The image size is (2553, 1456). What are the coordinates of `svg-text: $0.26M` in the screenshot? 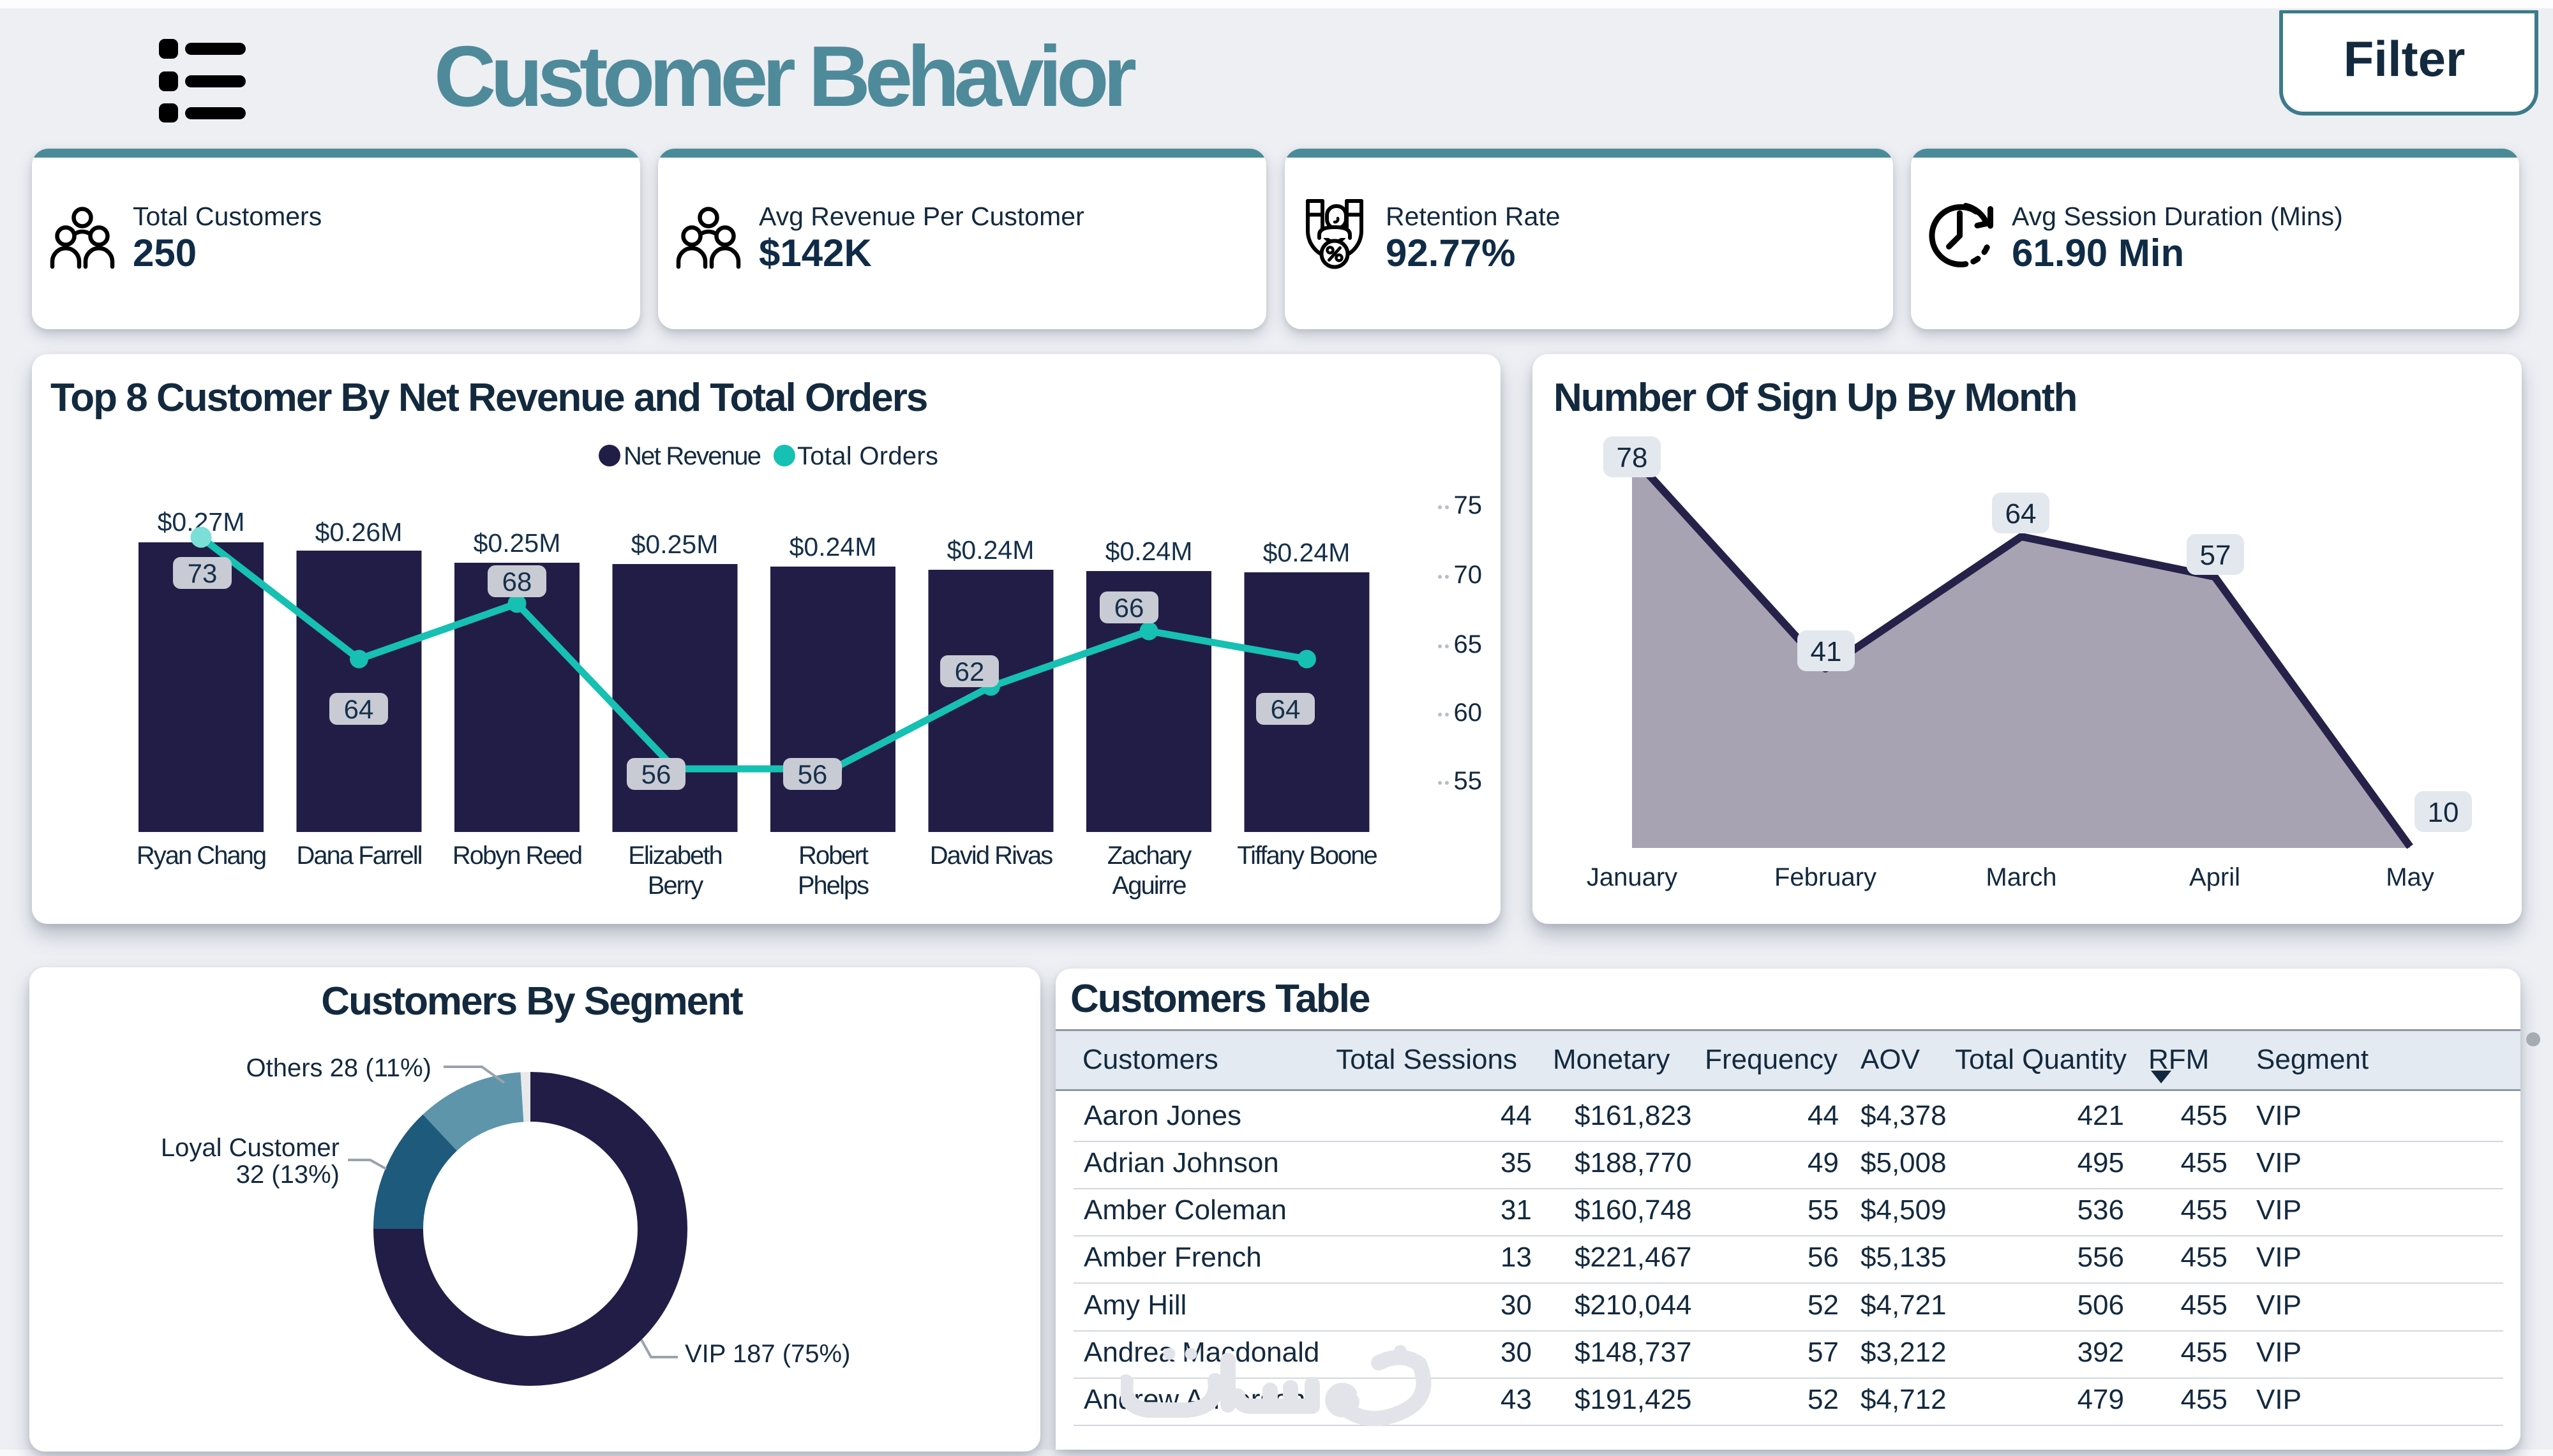 It's located at (359, 532).